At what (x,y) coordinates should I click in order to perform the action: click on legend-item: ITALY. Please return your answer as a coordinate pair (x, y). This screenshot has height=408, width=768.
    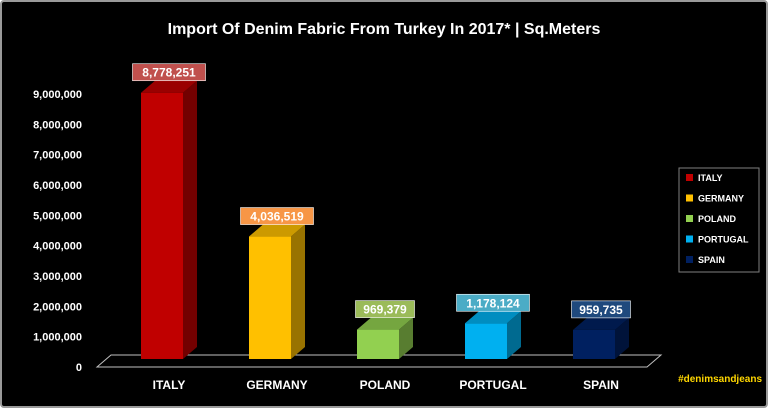
    Looking at the image, I should click on (710, 178).